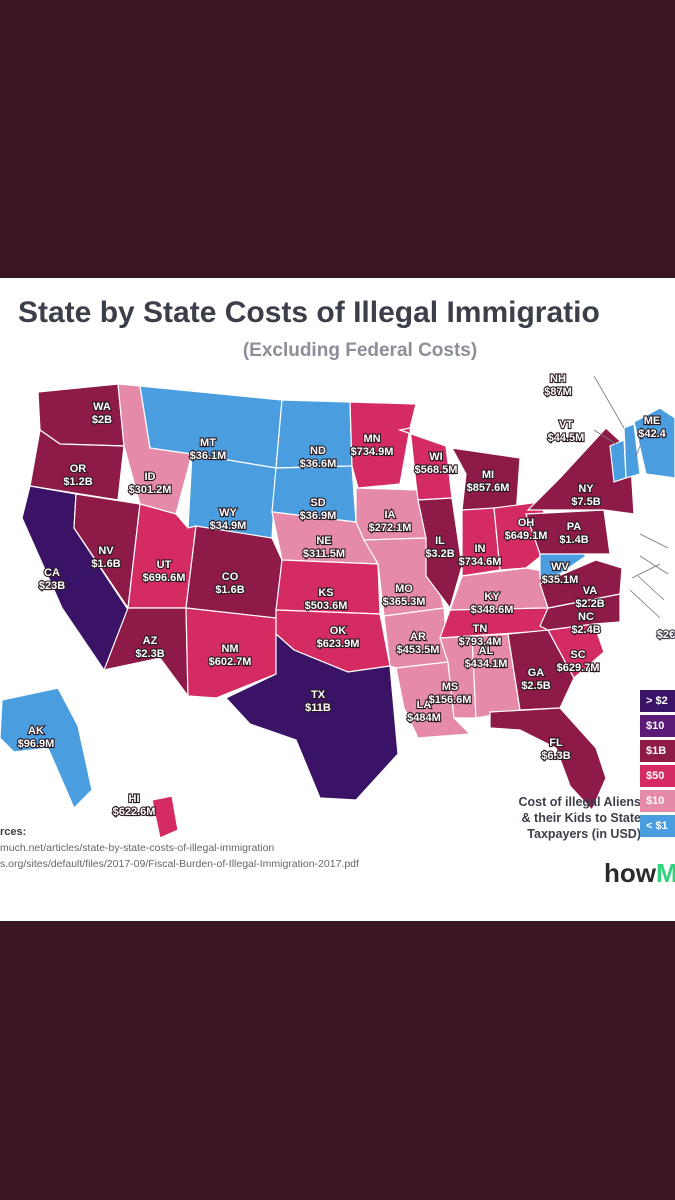 This screenshot has height=1200, width=675. I want to click on state-label-ut: UT $696.6M, so click(164, 571).